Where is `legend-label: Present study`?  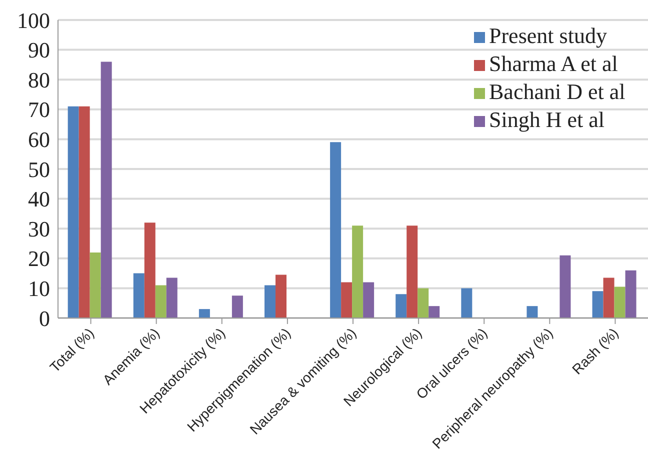
legend-label: Present study is located at coordinates (548, 35).